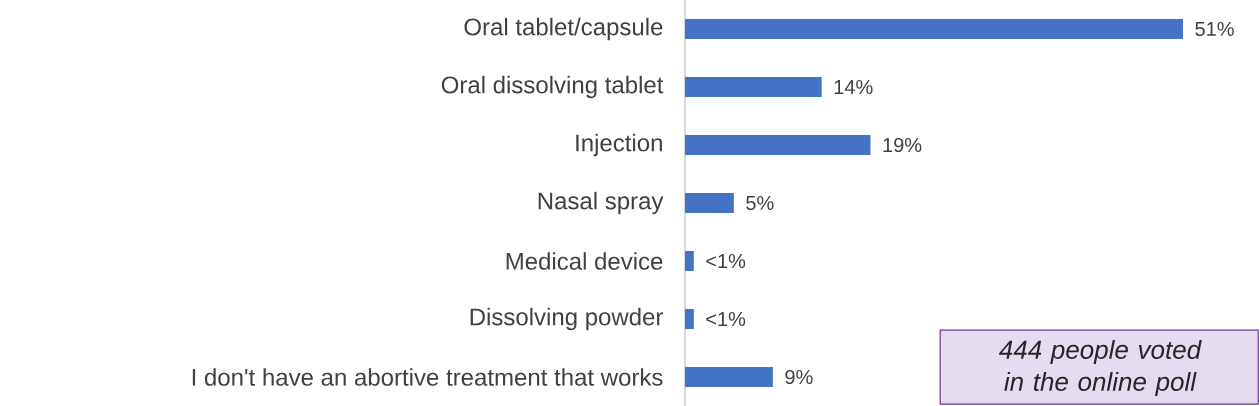 Image resolution: width=1260 pixels, height=406 pixels. Describe the element at coordinates (1214, 29) in the screenshot. I see `data-label: 51%` at that location.